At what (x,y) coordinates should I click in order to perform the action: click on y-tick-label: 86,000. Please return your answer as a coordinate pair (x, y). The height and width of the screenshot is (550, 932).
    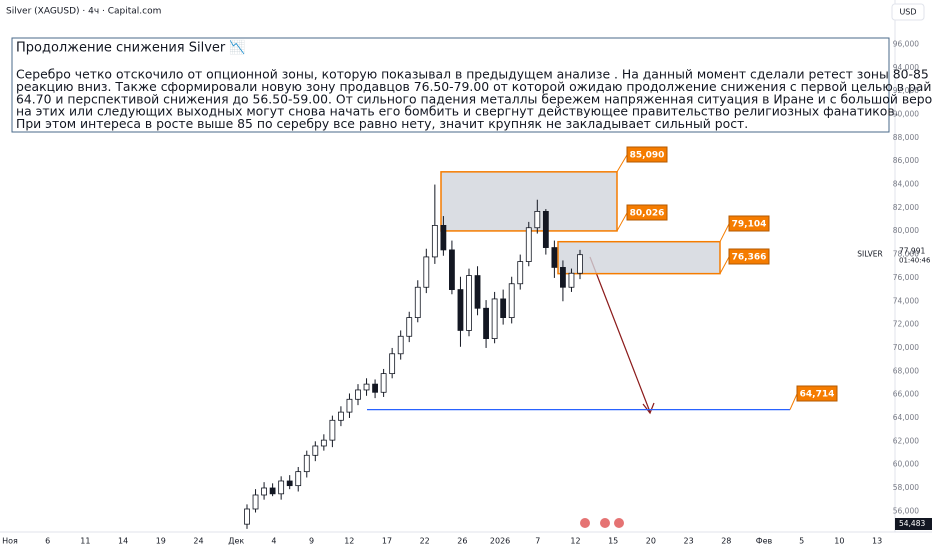
    Looking at the image, I should click on (906, 160).